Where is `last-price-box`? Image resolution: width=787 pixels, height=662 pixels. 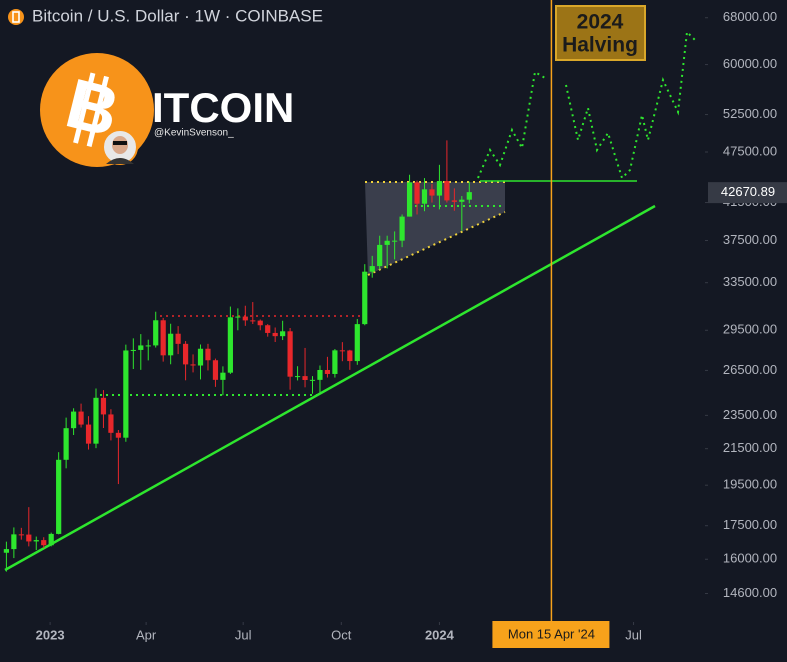
last-price-box is located at coordinates (747, 193).